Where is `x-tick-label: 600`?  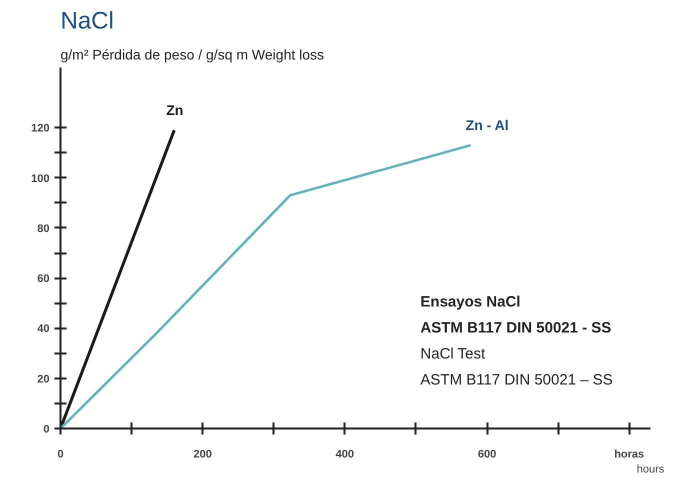
x-tick-label: 600 is located at coordinates (487, 454).